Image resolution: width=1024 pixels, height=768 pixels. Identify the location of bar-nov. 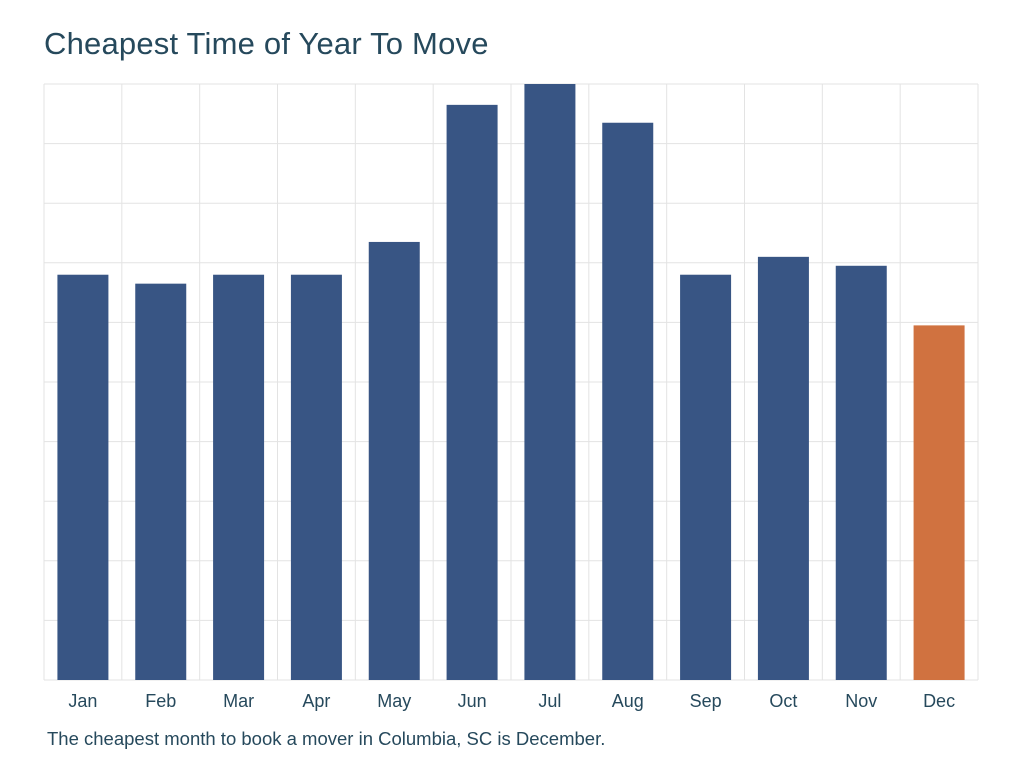
(861, 472).